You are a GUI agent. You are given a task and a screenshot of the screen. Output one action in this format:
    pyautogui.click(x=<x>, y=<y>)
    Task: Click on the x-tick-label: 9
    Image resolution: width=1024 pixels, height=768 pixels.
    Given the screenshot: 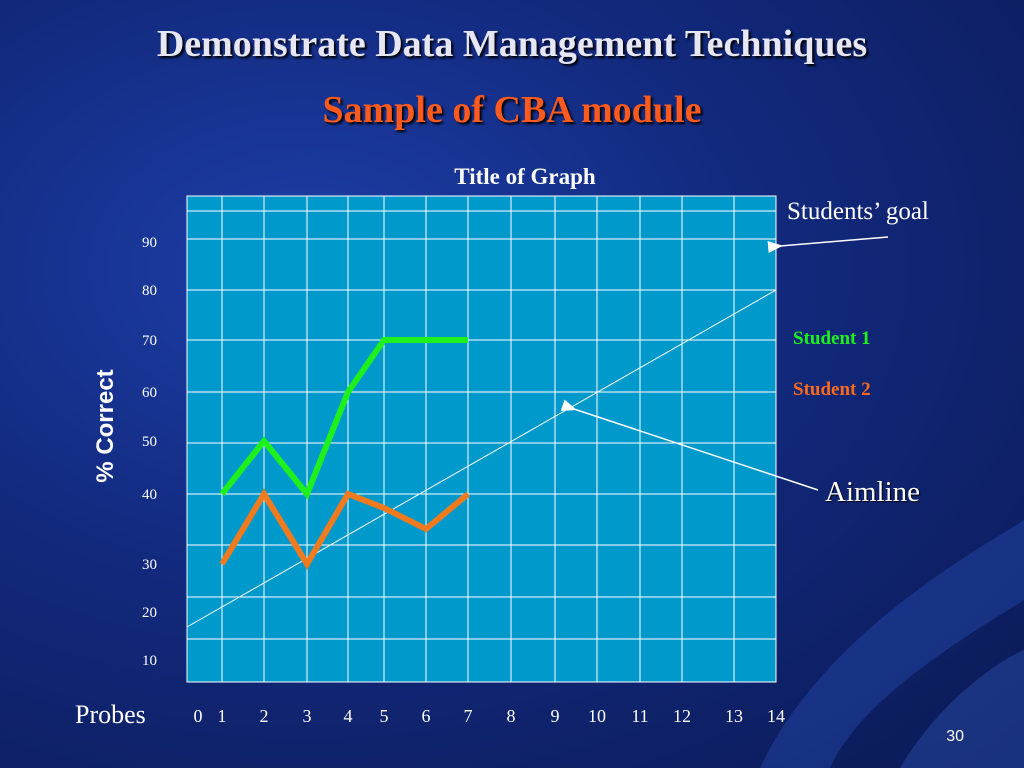 What is the action you would take?
    pyautogui.click(x=555, y=716)
    